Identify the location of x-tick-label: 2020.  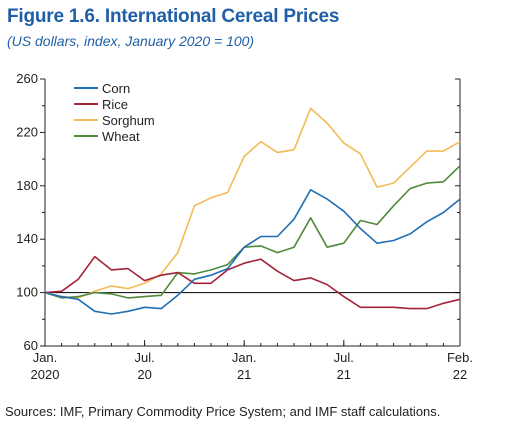
(45, 374).